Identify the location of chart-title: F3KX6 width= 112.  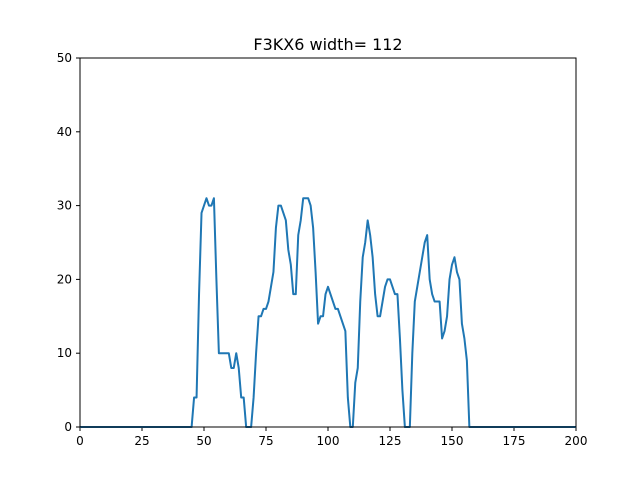
(327, 44).